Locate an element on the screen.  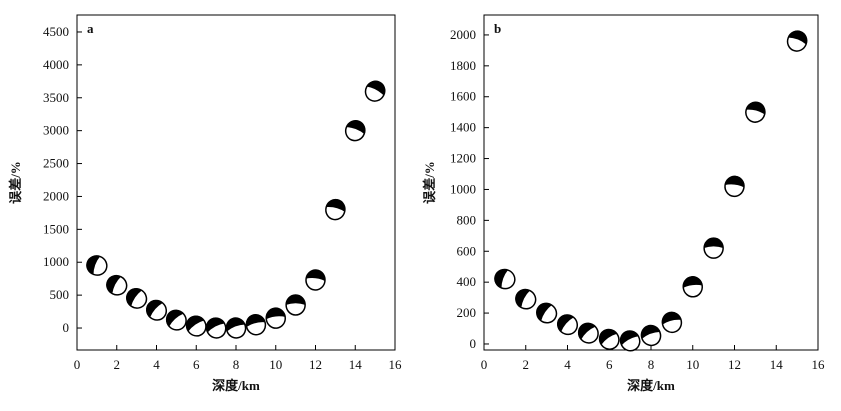
x-tick-label: 4 is located at coordinates (567, 364).